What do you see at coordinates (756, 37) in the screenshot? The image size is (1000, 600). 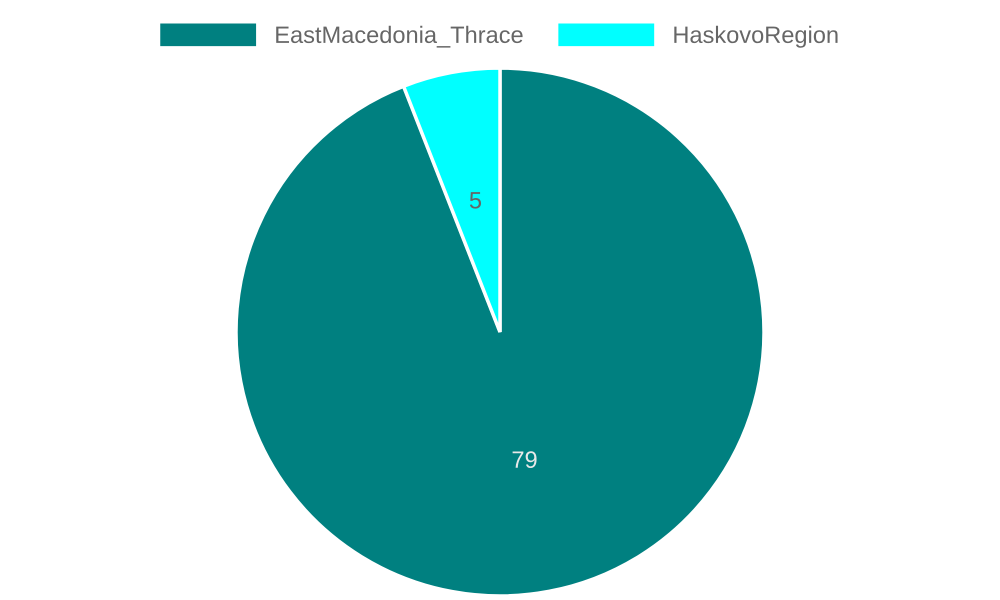 I see `legend-label: HaskovoRegion` at bounding box center [756, 37].